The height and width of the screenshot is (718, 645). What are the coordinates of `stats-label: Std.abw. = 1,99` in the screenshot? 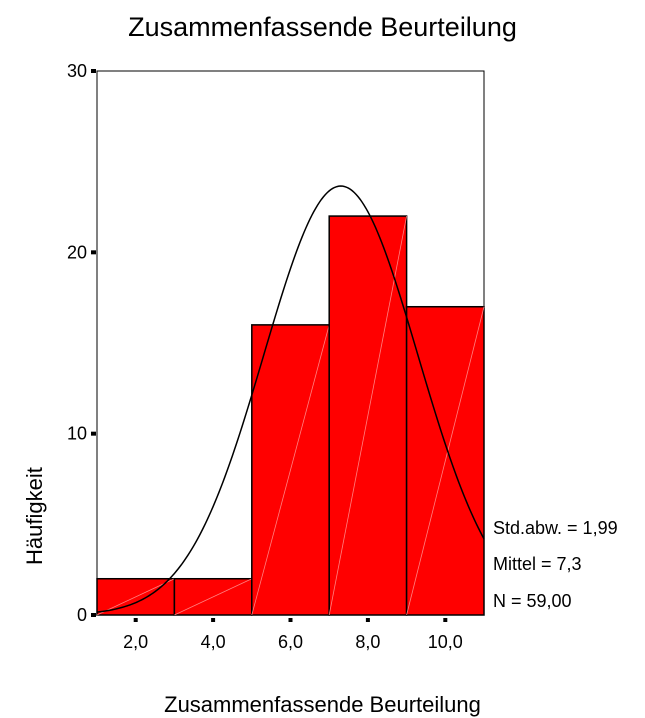 It's located at (555, 528).